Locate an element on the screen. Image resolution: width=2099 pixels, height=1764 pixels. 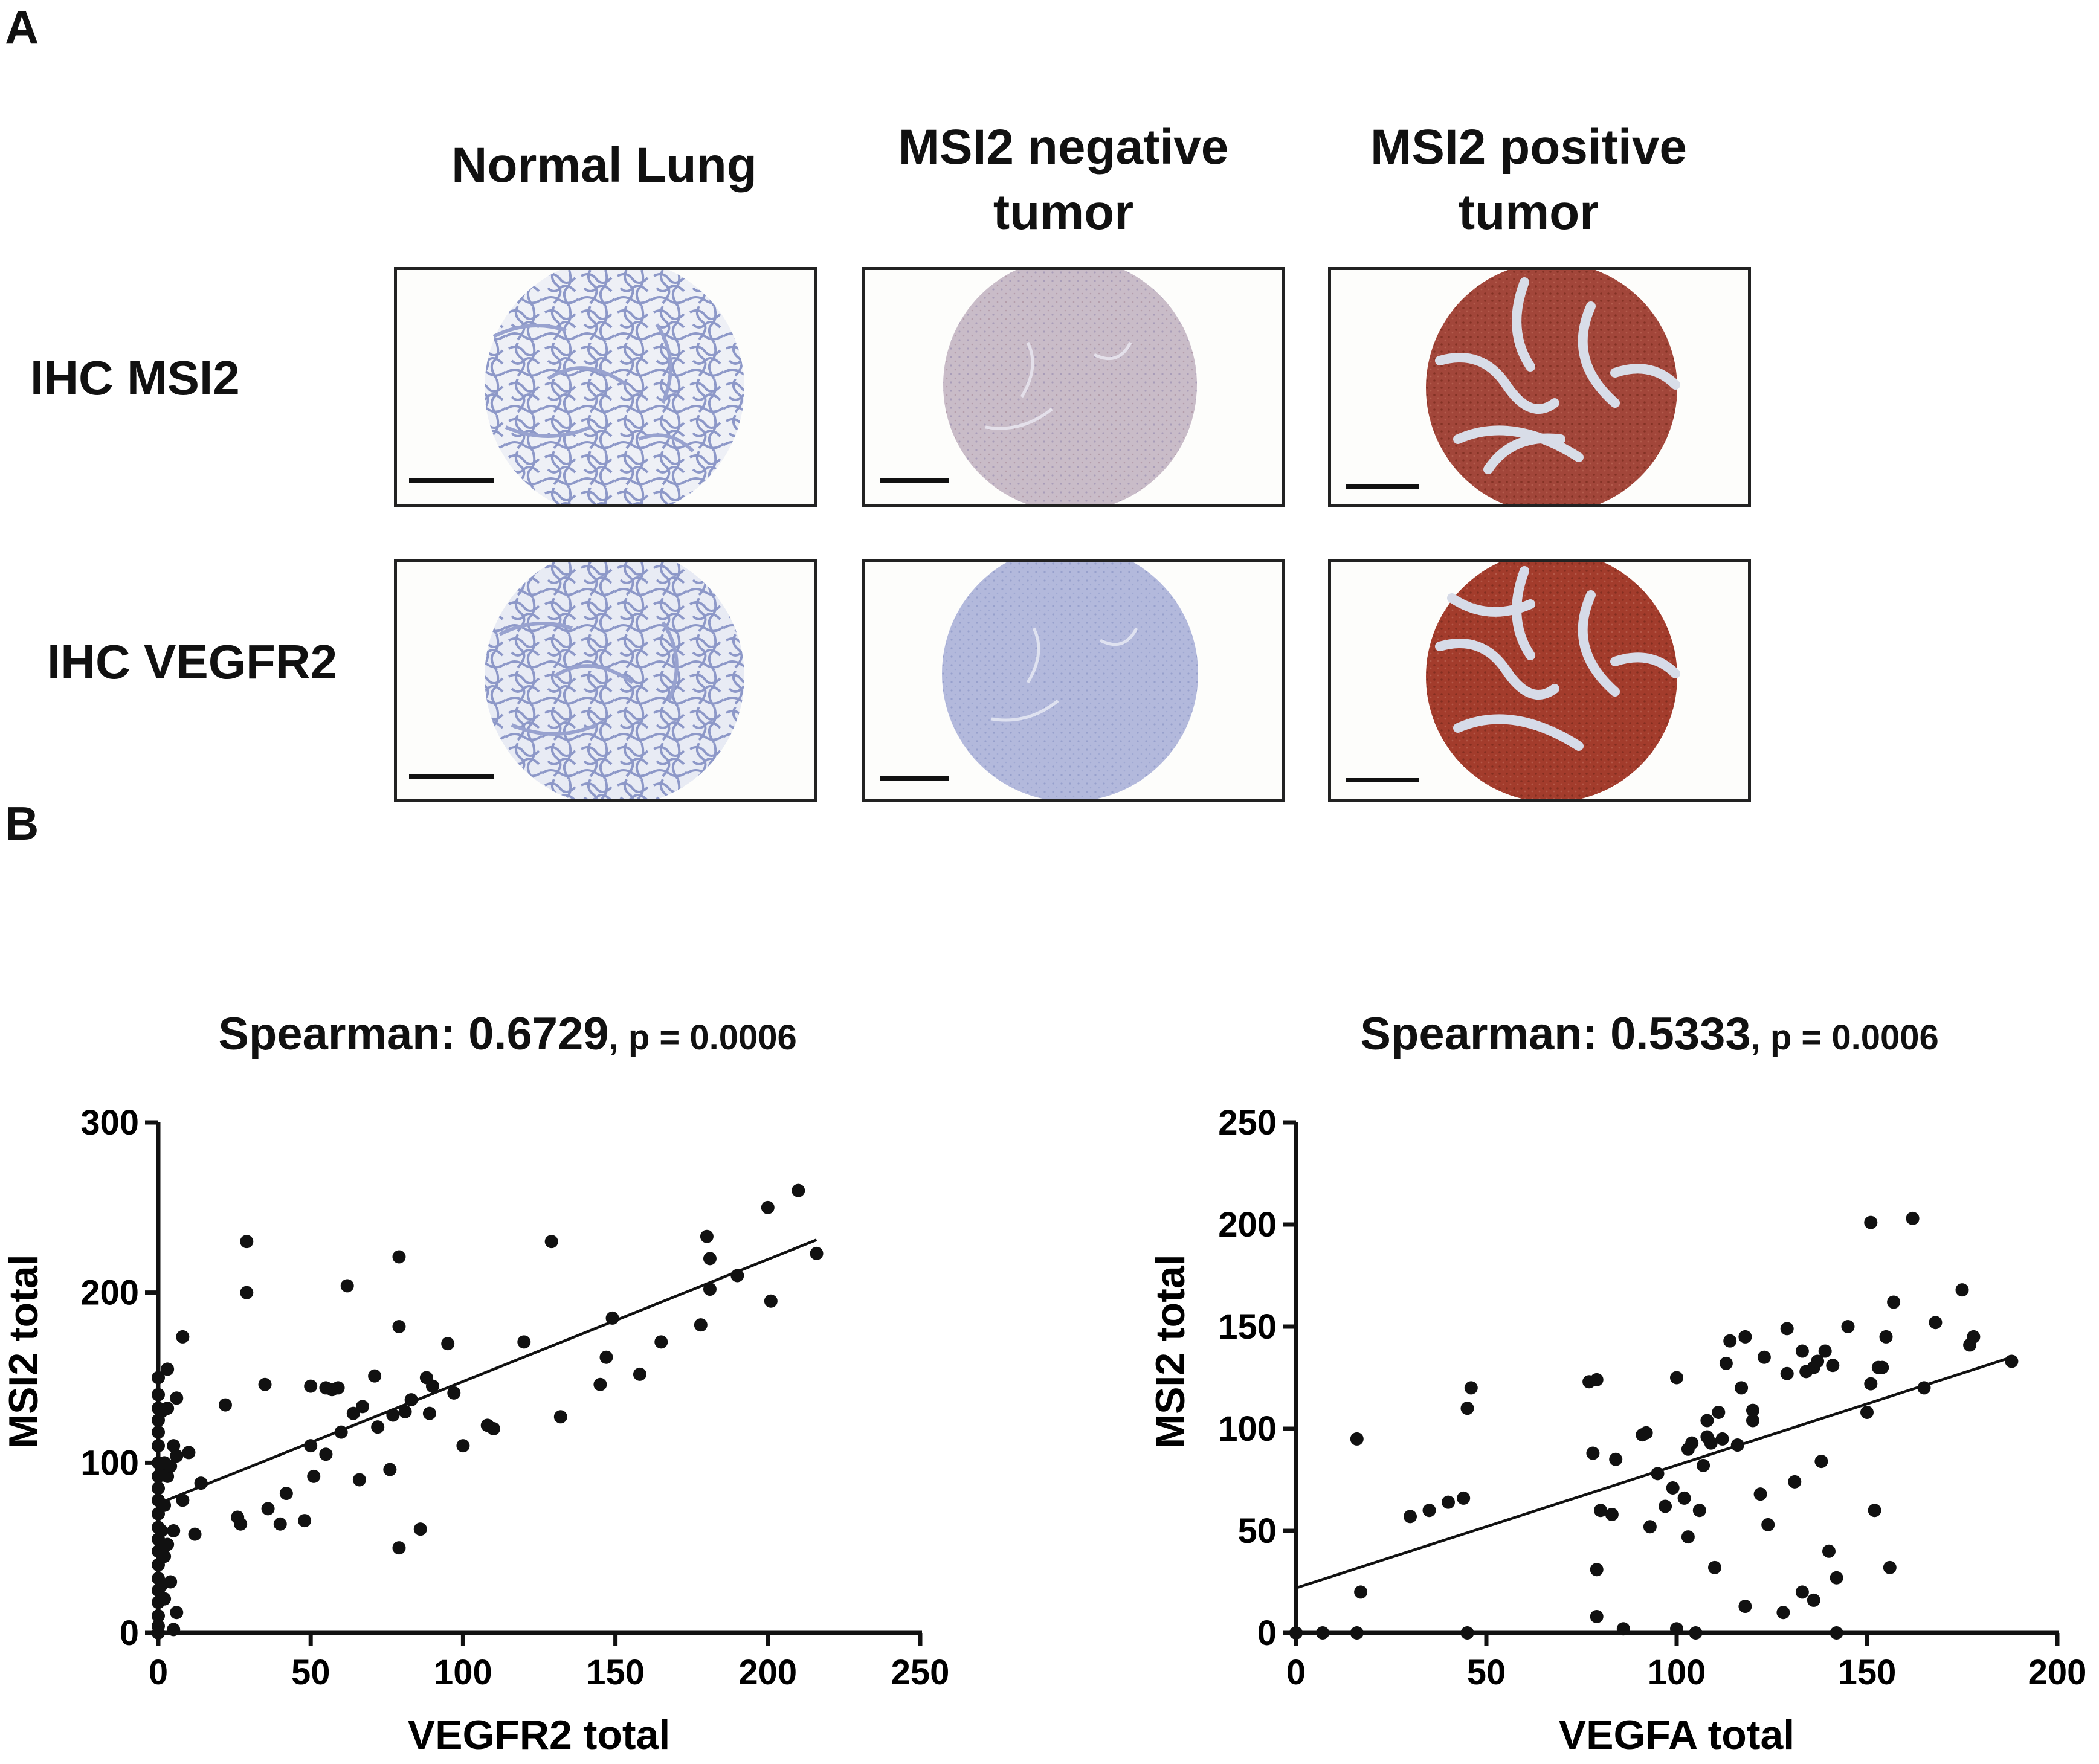
chart1-x-tick-label: 150 is located at coordinates (615, 1672).